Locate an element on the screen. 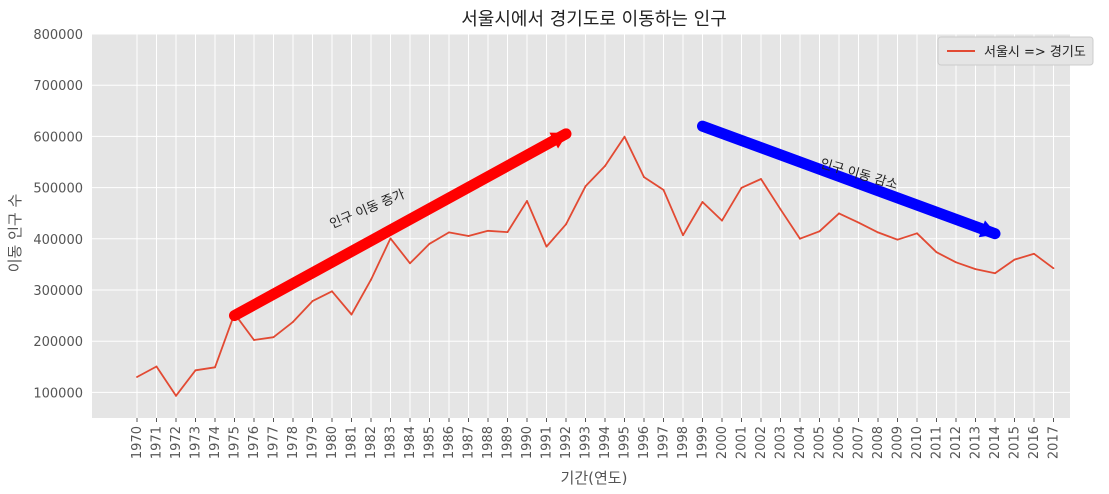  x-tick-label: 2010 is located at coordinates (917, 442).